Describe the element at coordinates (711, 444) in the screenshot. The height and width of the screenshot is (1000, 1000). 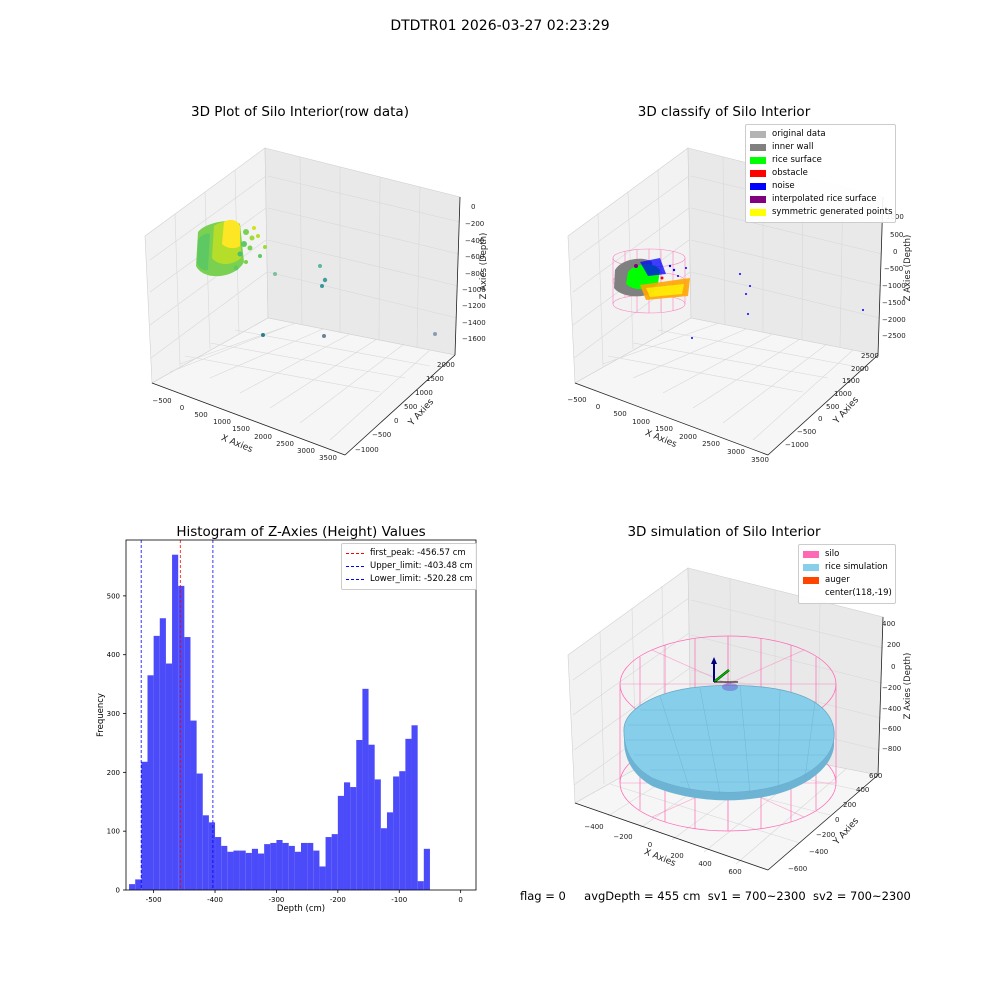
I see `panel2-x-tick: 2500` at that location.